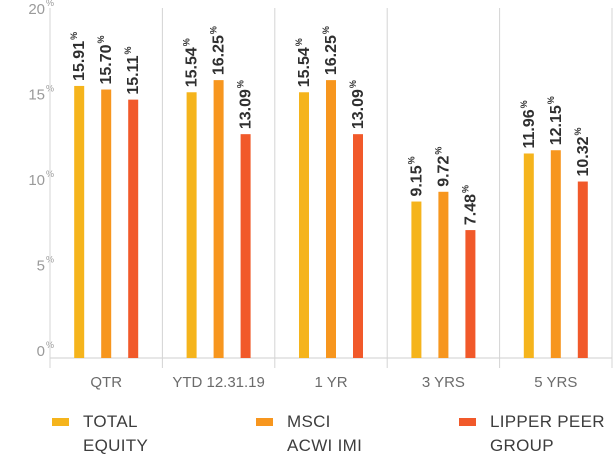 The height and width of the screenshot is (458, 615). What do you see at coordinates (470, 294) in the screenshot?
I see `bar-3-yrs-lipper-peer-group` at bounding box center [470, 294].